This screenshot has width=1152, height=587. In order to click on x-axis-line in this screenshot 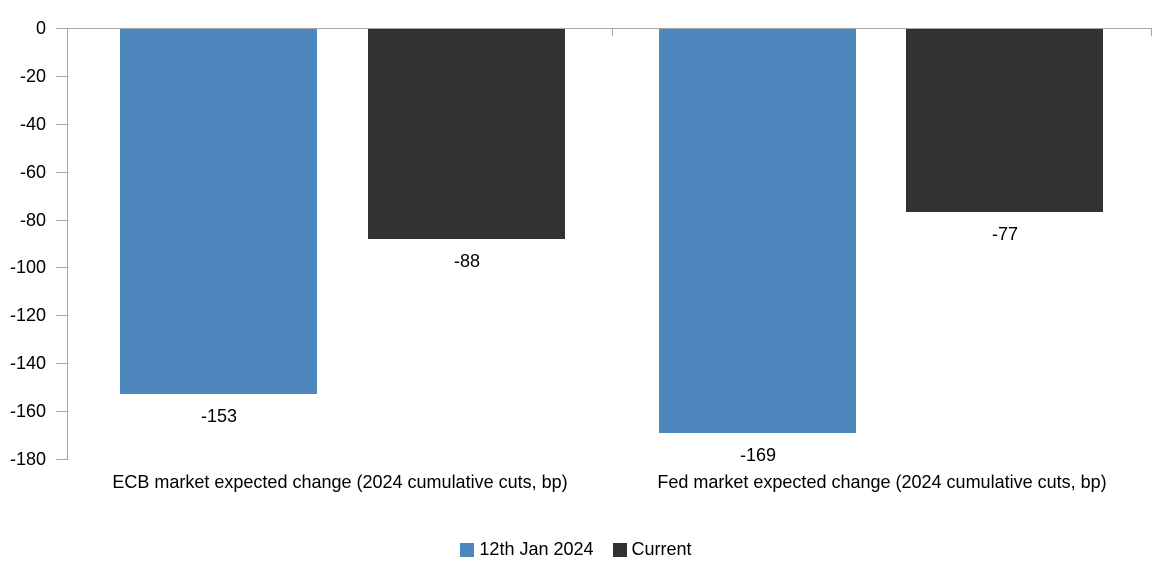, I will do `click(609, 28)`.